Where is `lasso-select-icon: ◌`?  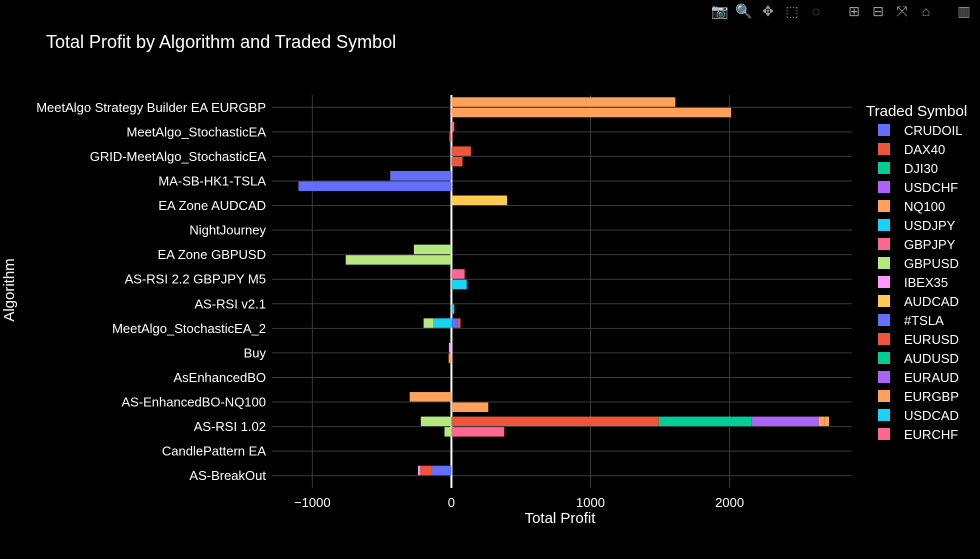 lasso-select-icon: ◌ is located at coordinates (816, 11).